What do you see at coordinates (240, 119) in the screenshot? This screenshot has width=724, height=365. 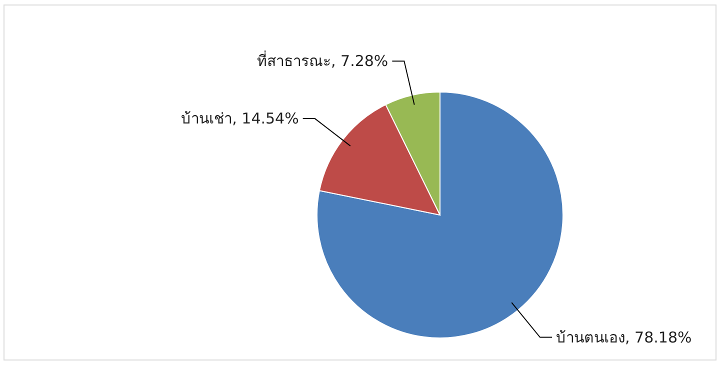 I see `slice-label: บ้านเช่า, 14.54%` at bounding box center [240, 119].